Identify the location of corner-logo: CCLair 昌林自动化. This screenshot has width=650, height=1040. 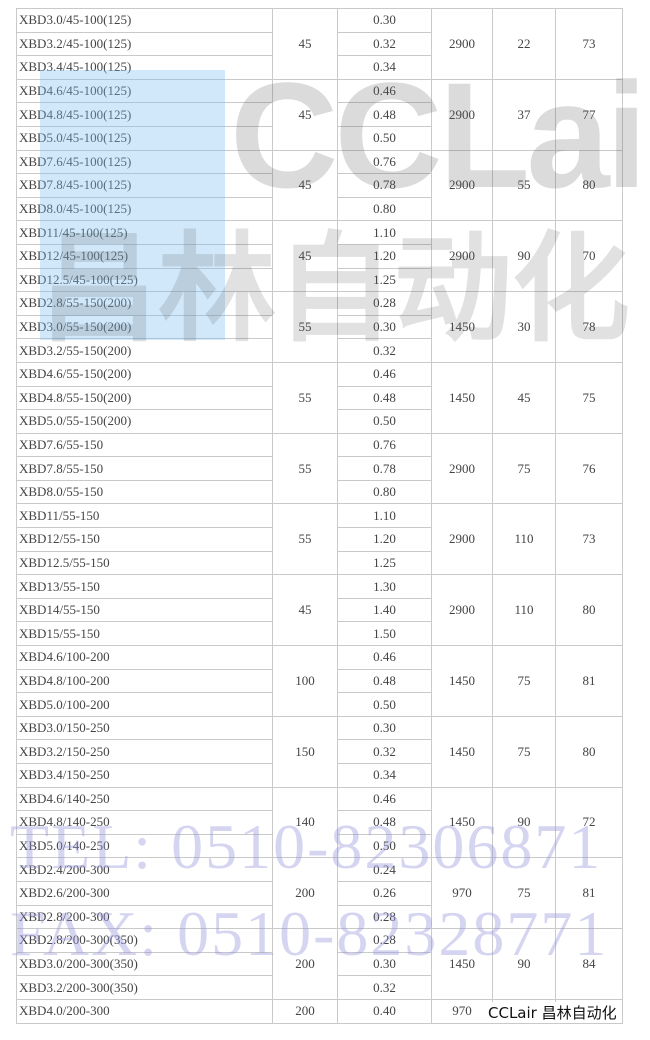
(552, 1012).